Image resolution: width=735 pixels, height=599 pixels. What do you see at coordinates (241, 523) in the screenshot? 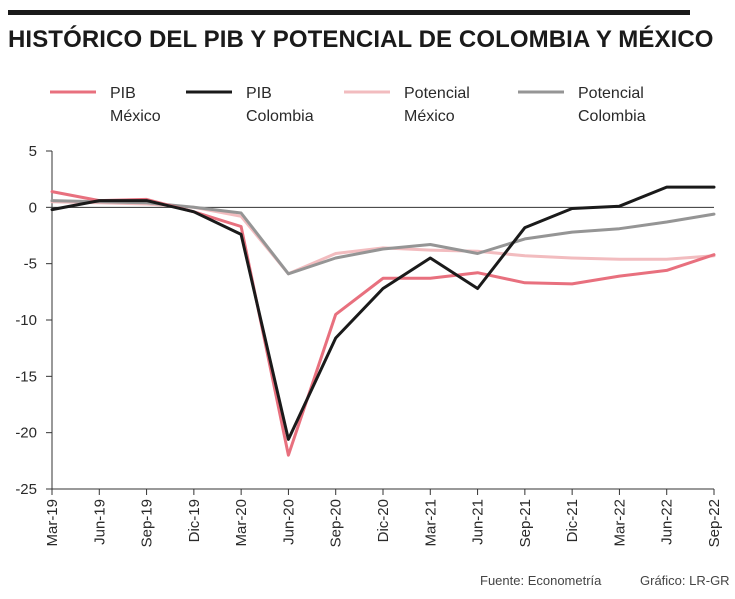
I see `x-tick-label: Mar-20` at bounding box center [241, 523].